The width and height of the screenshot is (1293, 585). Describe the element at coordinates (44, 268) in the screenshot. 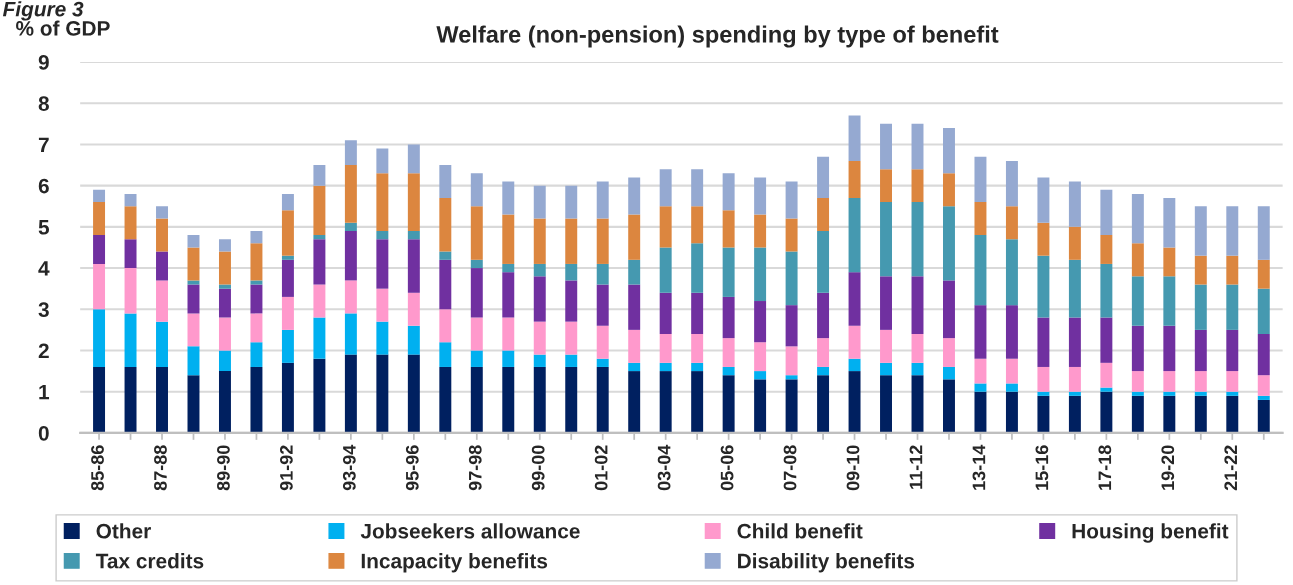

I see `y-tick-label: 4` at that location.